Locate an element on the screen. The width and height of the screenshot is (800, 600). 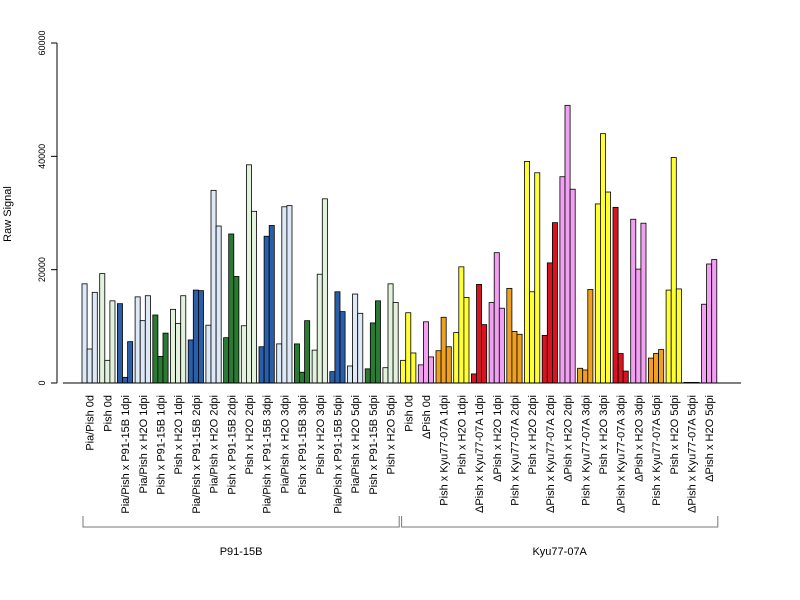
category-label: Pish x H2O 2dpi is located at coordinates (250, 434).